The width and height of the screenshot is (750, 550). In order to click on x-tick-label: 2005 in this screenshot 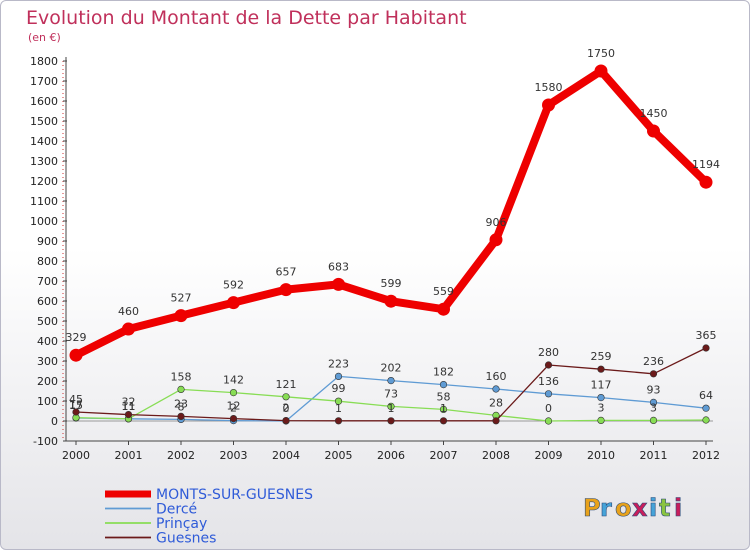, I will do `click(339, 455)`.